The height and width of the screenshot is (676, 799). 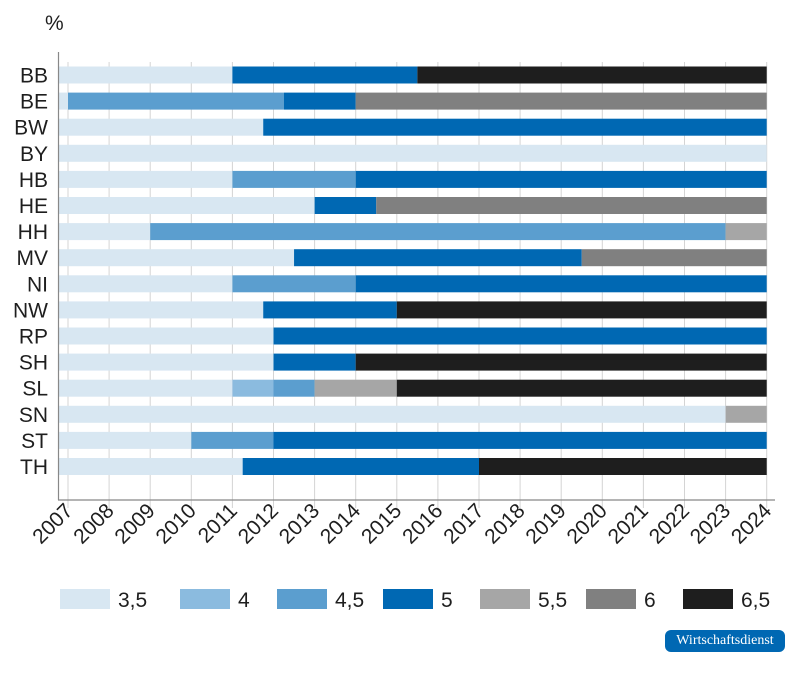 What do you see at coordinates (752, 524) in the screenshot?
I see `x-tick-label-2024: 2024` at bounding box center [752, 524].